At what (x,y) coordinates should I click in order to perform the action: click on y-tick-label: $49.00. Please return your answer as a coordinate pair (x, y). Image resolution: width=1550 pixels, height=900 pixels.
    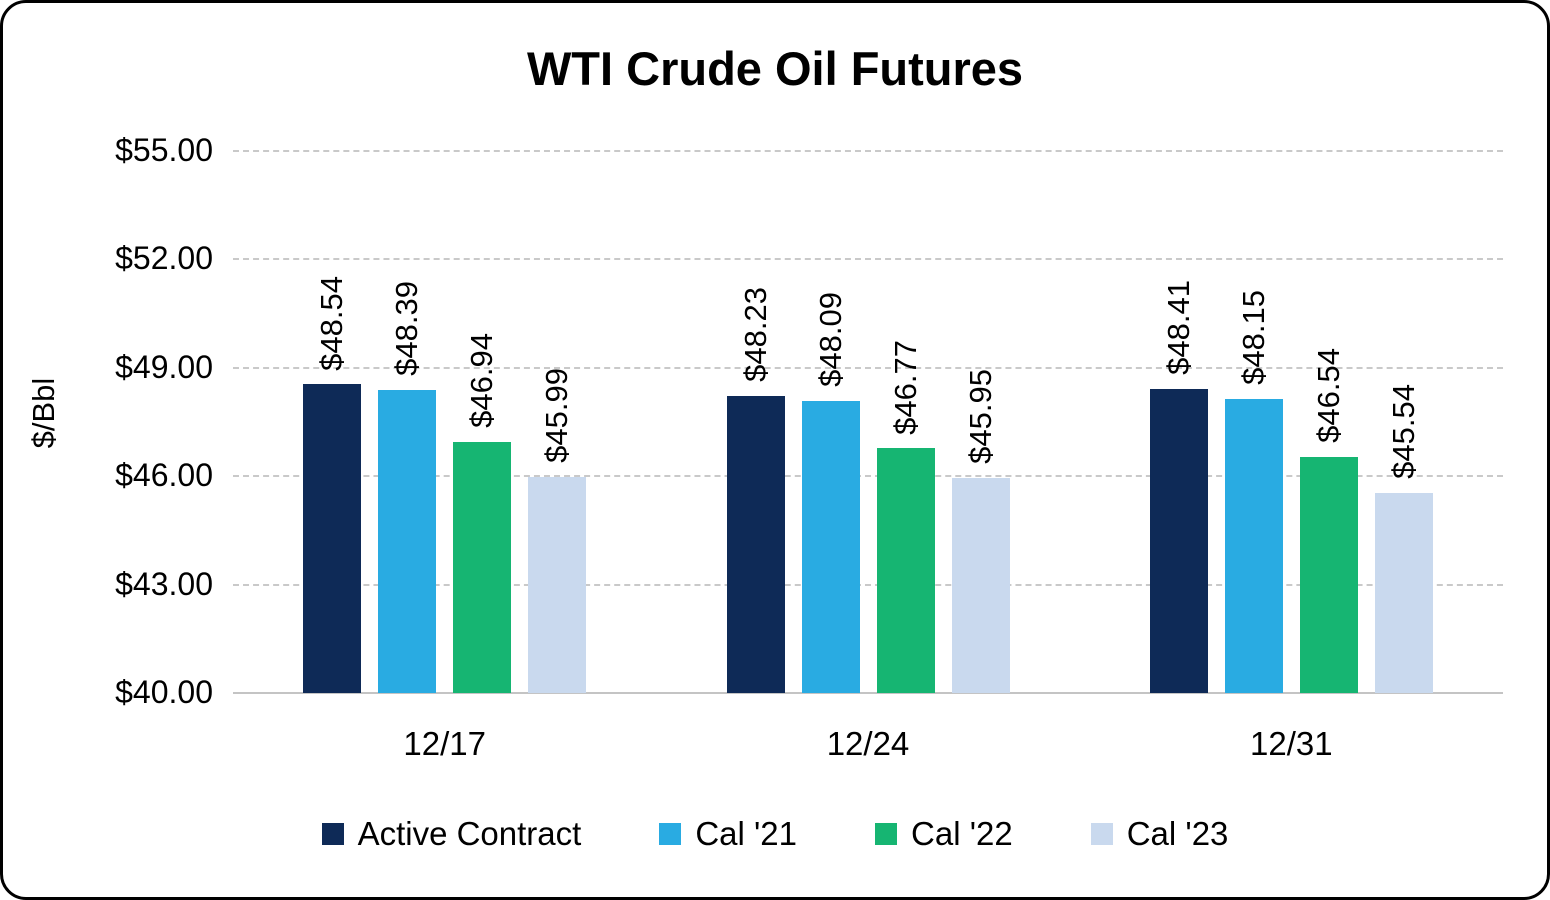
    Looking at the image, I should click on (164, 366).